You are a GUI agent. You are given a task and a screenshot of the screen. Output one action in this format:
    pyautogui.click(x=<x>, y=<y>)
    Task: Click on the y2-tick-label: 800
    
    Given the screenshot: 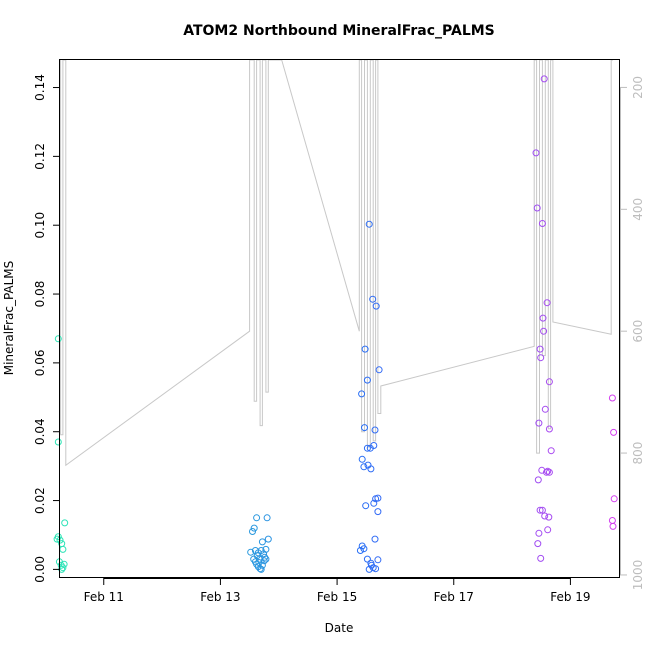 What is the action you would take?
    pyautogui.click(x=638, y=453)
    